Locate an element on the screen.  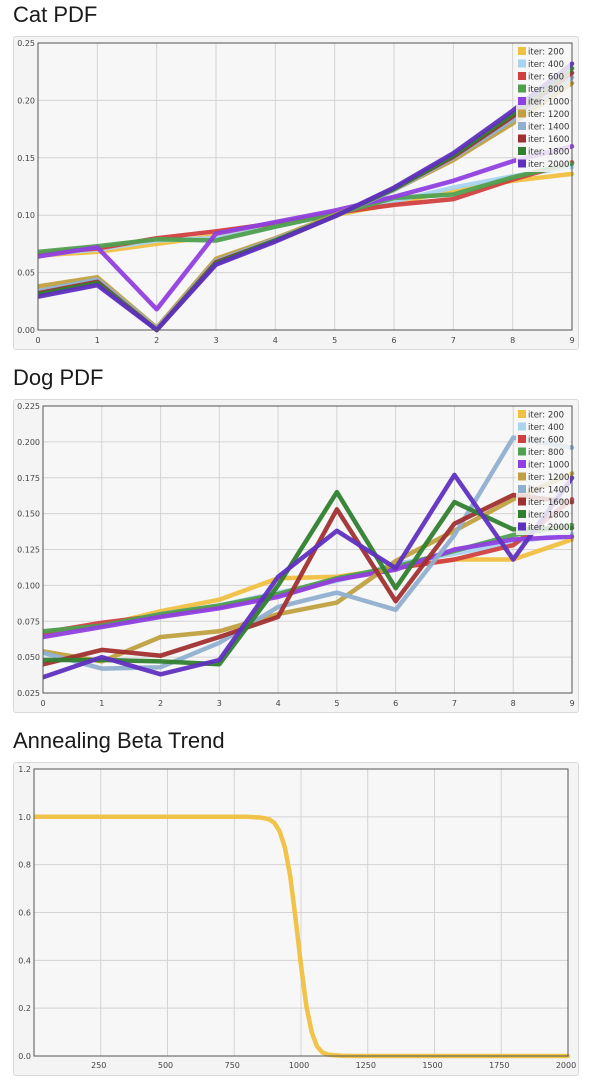
y-tick-label: 0.075 is located at coordinates (28, 621).